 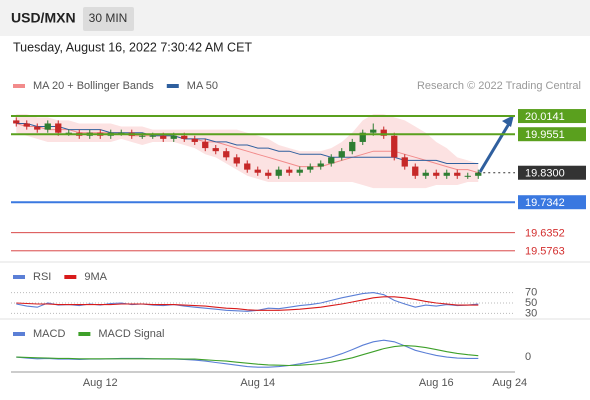 I want to click on level-label: 19.8300, so click(x=545, y=174).